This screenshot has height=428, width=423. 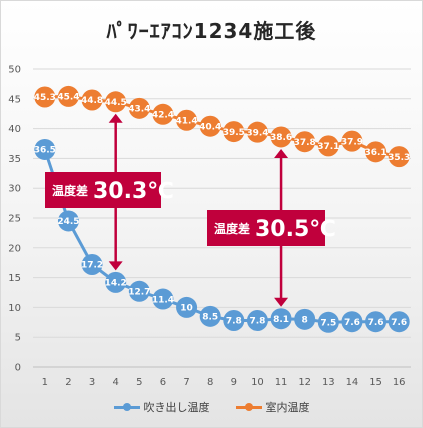 What do you see at coordinates (399, 382) in the screenshot?
I see `x-tick-label: 16` at bounding box center [399, 382].